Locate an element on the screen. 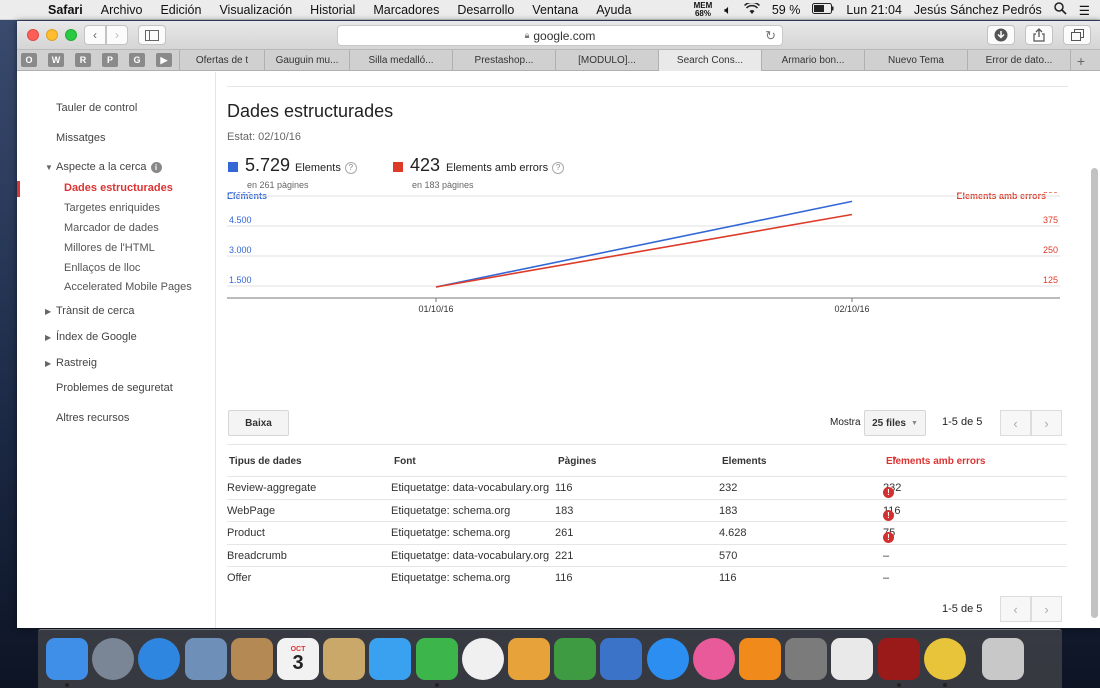 Image resolution: width=1100 pixels, height=688 pixels. reload-icon: ↻ is located at coordinates (770, 35).